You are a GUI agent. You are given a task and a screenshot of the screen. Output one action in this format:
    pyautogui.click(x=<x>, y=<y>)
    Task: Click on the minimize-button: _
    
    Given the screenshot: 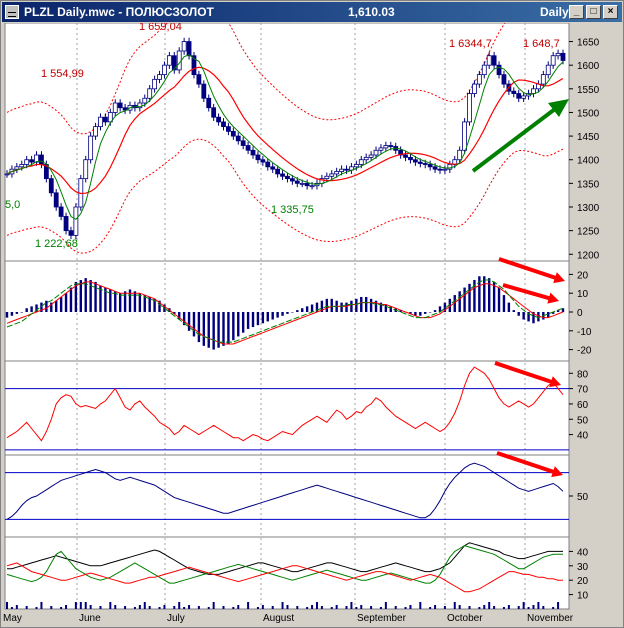 What is the action you would take?
    pyautogui.click(x=576, y=12)
    